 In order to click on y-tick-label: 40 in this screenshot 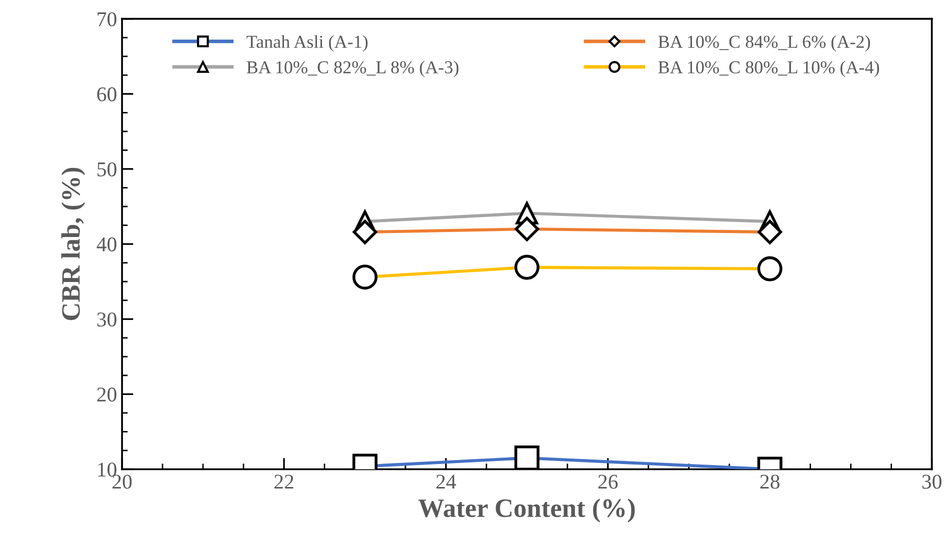, I will do `click(106, 244)`.